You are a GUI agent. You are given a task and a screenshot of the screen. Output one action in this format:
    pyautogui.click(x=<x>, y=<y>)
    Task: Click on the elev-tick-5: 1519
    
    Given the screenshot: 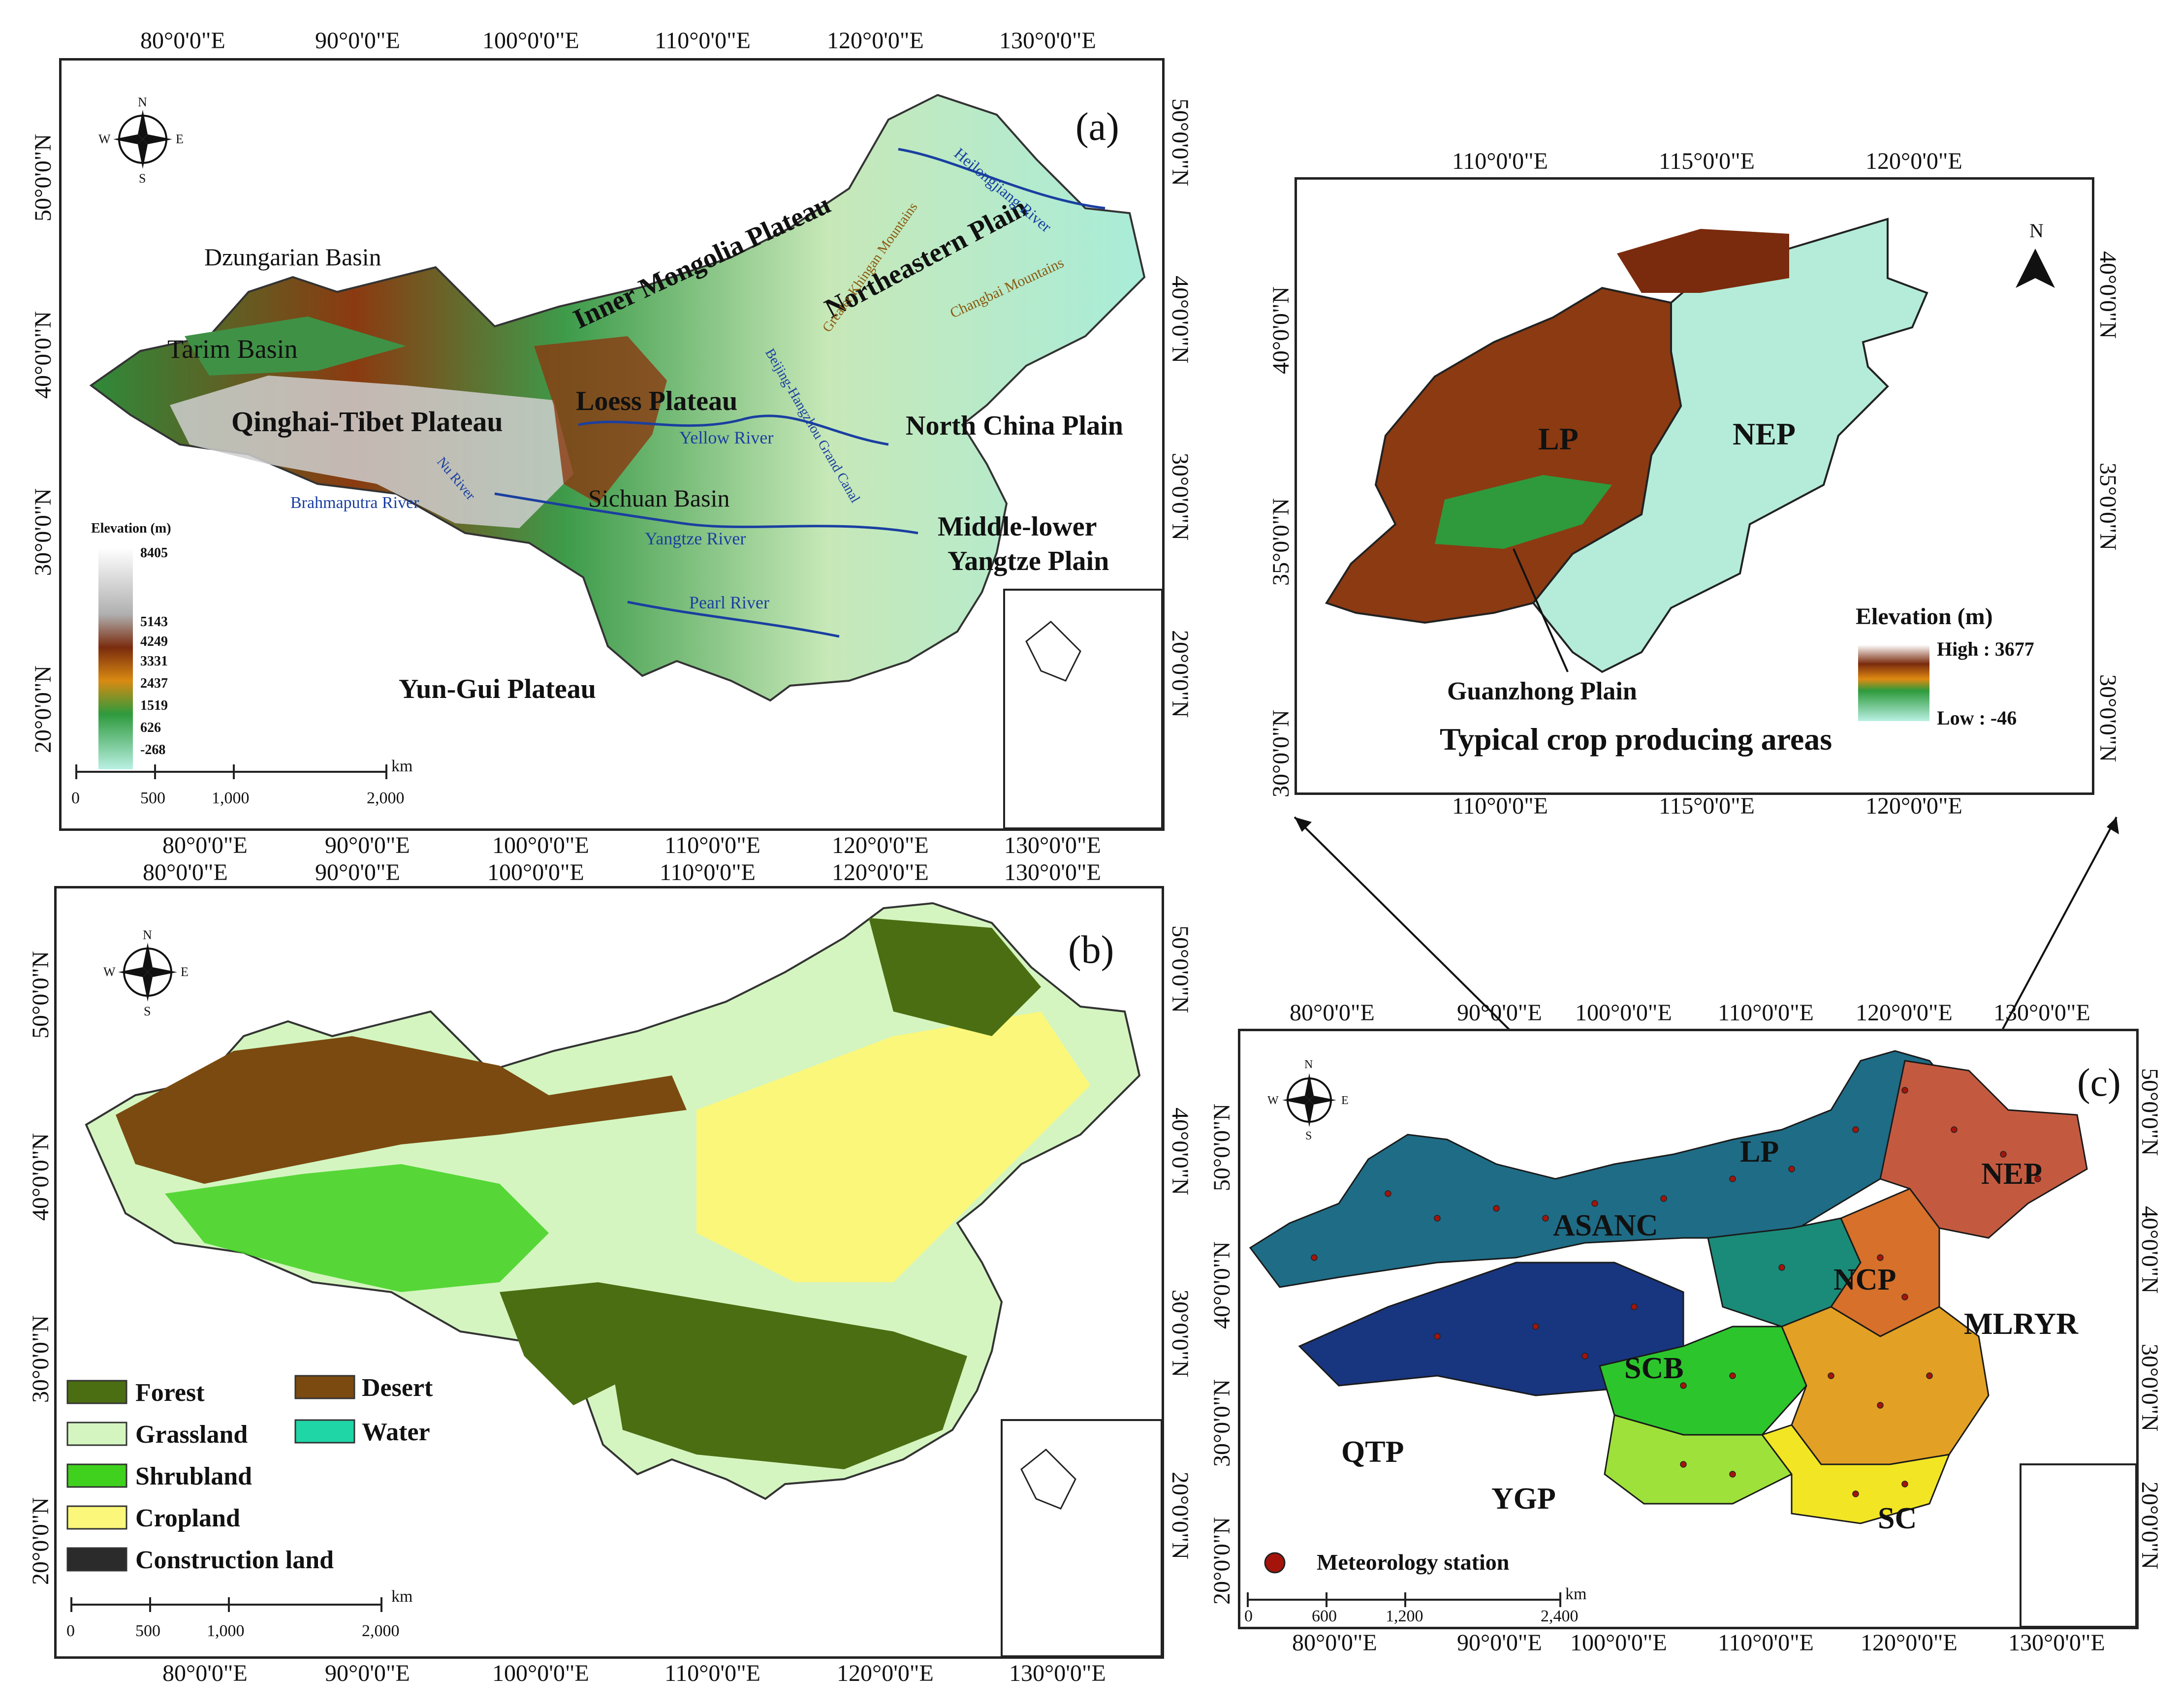 What is the action you would take?
    pyautogui.click(x=154, y=705)
    